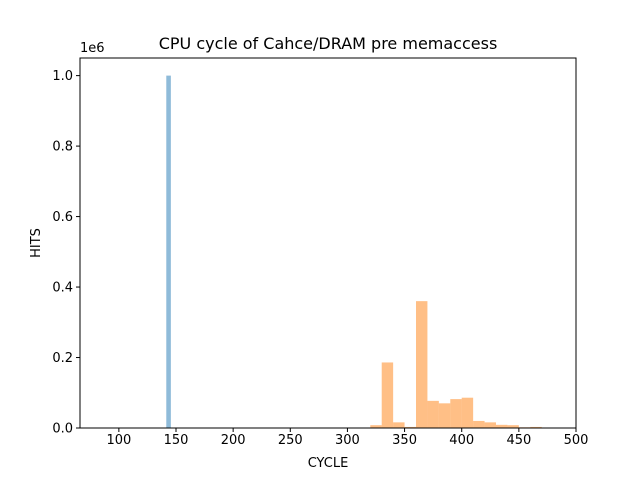  Describe the element at coordinates (92, 48) in the screenshot. I see `y-scale-label: 1e6` at that location.